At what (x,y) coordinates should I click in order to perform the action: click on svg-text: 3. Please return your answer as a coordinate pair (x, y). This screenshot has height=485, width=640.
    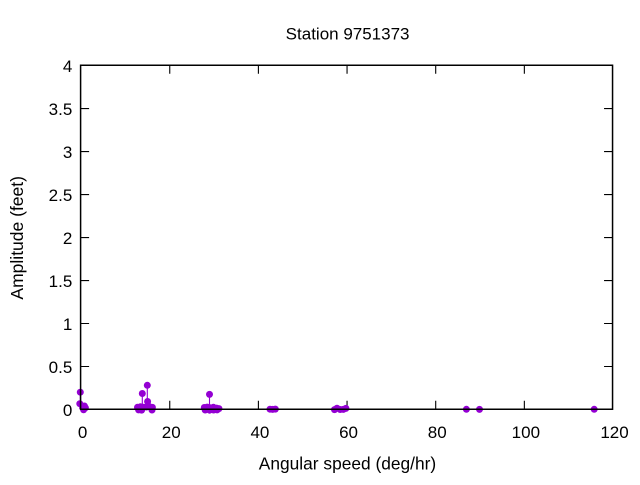
    Looking at the image, I should click on (67, 152).